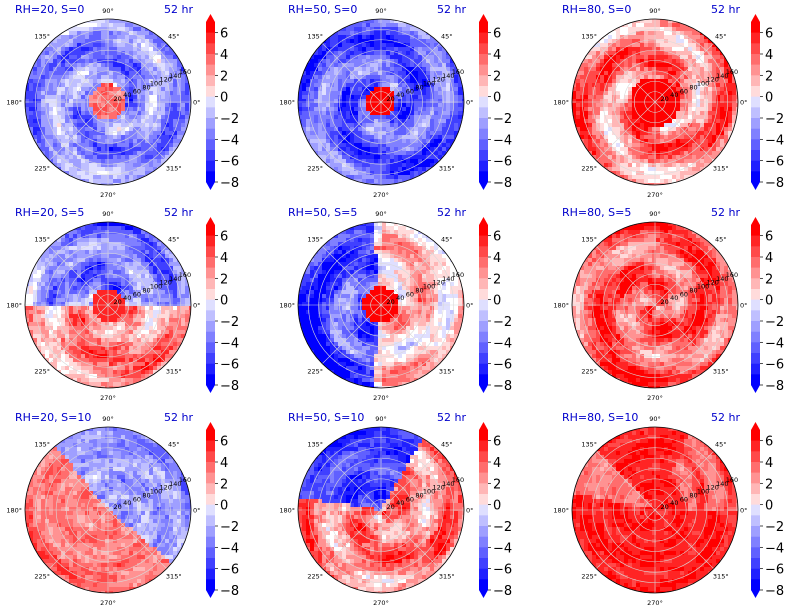 This screenshot has width=787, height=612. I want to click on radial-tick-label: 160, so click(458, 72).